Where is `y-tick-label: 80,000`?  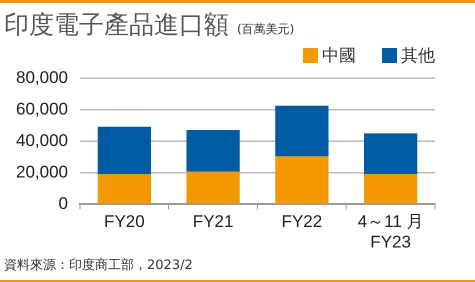 y-tick-label: 80,000 is located at coordinates (42, 77).